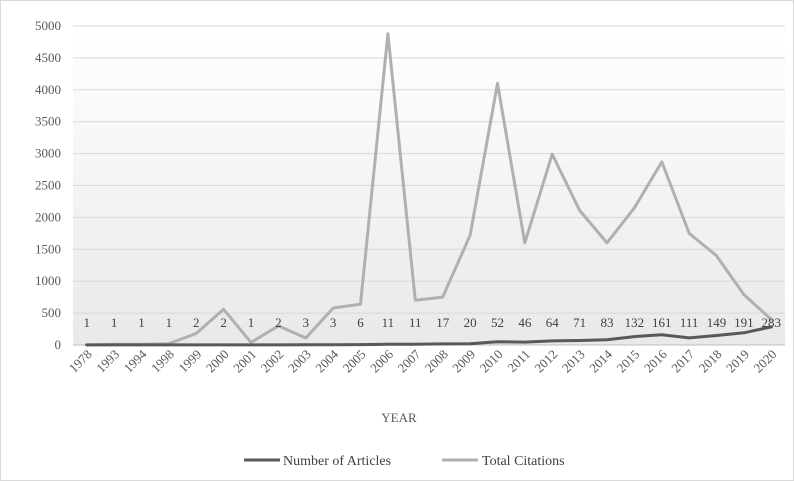 Image resolution: width=794 pixels, height=481 pixels. Describe the element at coordinates (553, 322) in the screenshot. I see `data-label: 64` at that location.